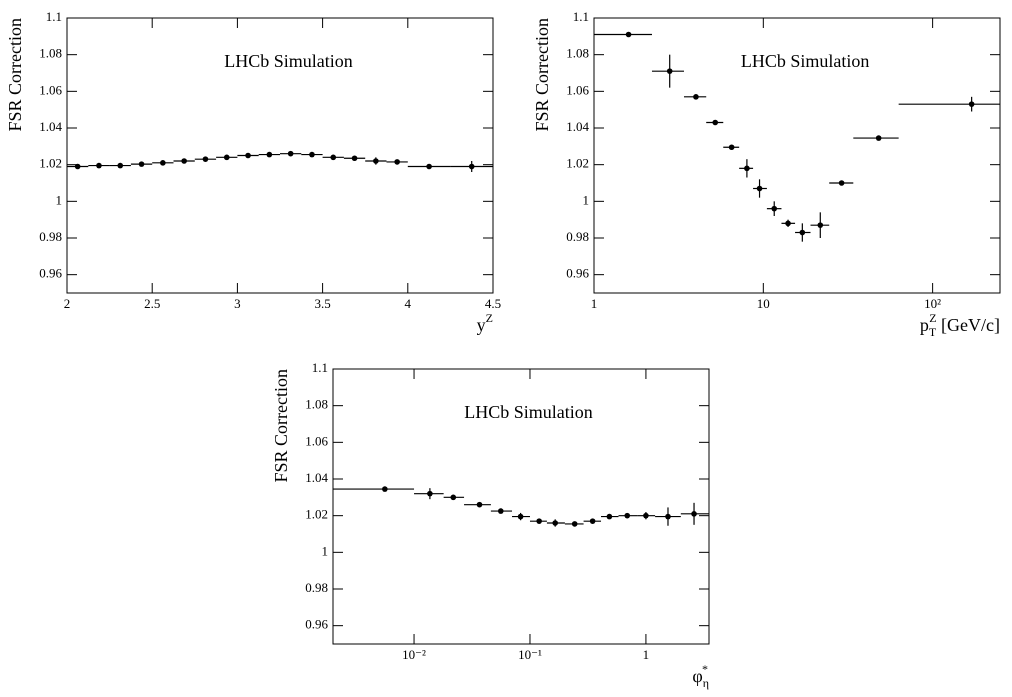 The height and width of the screenshot is (697, 1012). What do you see at coordinates (763, 303) in the screenshot?
I see `x-tick-label: 10` at bounding box center [763, 303].